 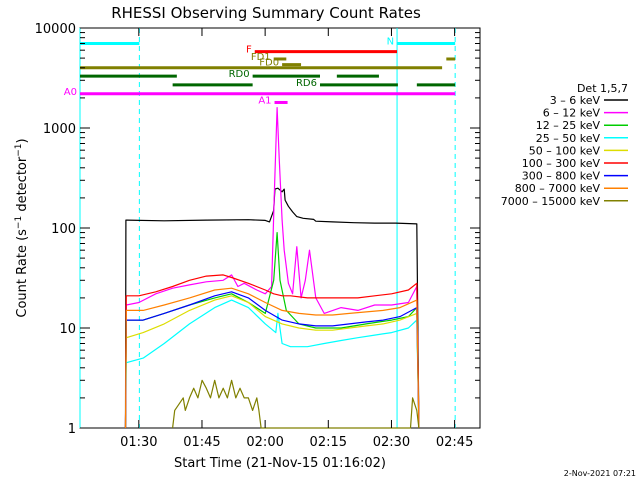 I want to click on chart-title: RHESSI Observing Summary Count Rates, so click(x=266, y=13).